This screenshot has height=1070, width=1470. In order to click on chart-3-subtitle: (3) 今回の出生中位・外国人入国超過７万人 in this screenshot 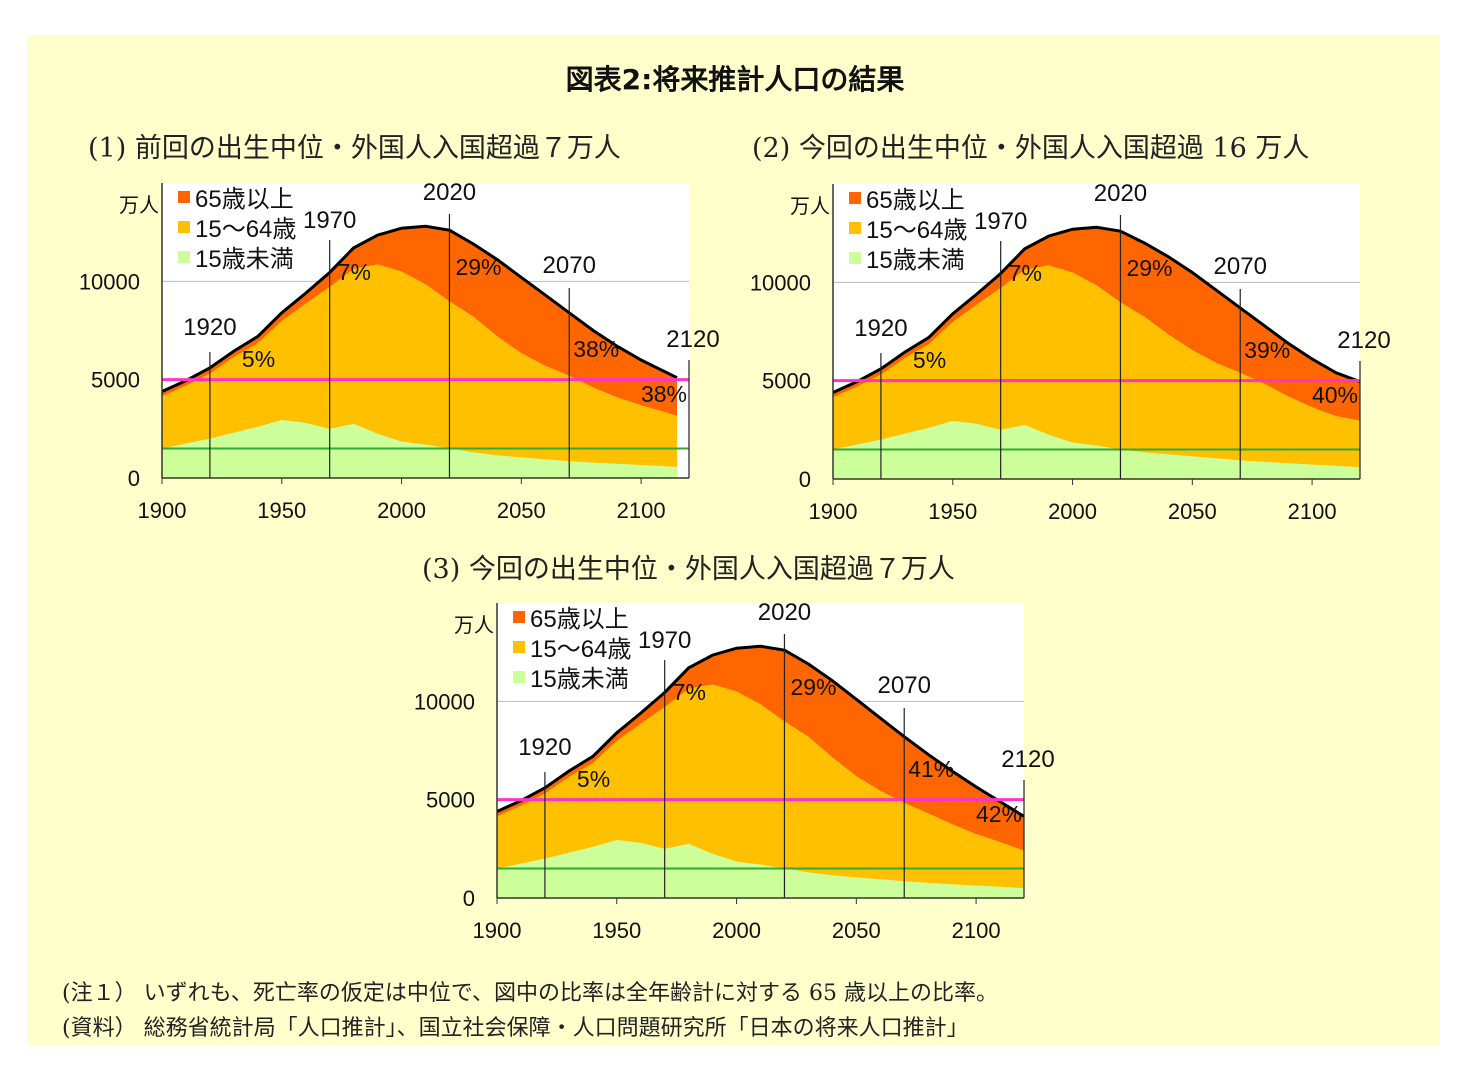, I will do `click(688, 569)`.